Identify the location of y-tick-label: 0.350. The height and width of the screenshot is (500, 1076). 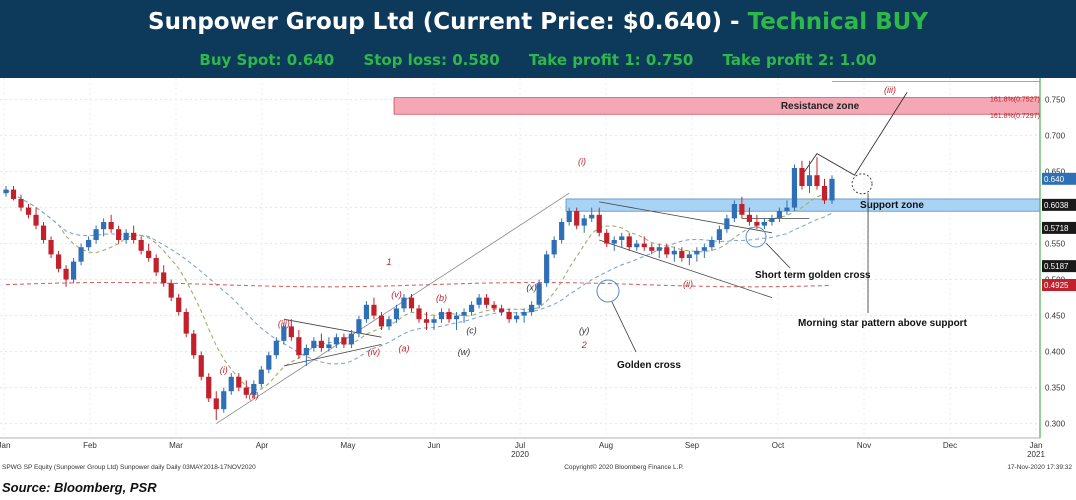
(1055, 388).